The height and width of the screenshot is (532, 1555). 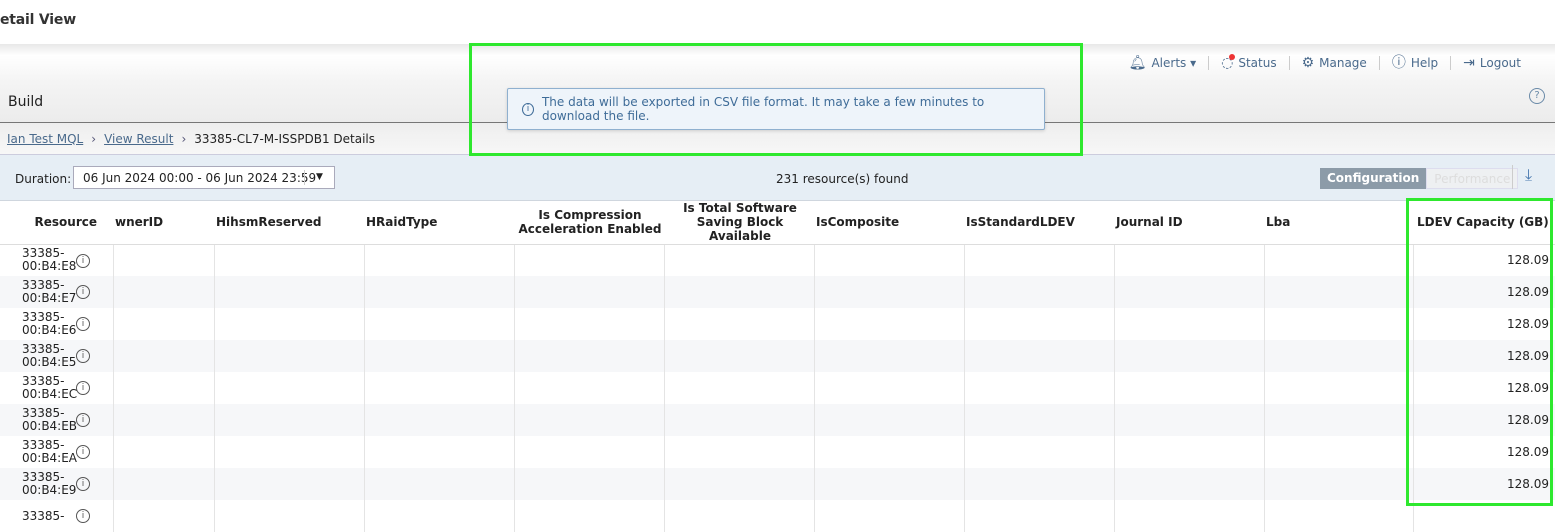 What do you see at coordinates (1338, 223) in the screenshot?
I see `column-header: Lba` at bounding box center [1338, 223].